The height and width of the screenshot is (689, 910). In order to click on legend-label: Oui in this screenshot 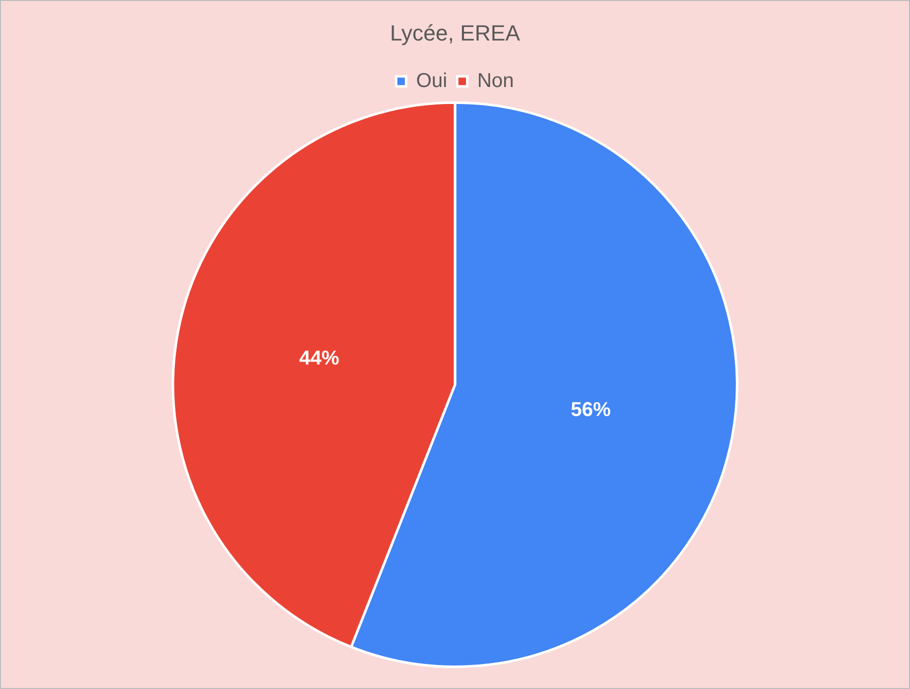, I will do `click(432, 81)`.